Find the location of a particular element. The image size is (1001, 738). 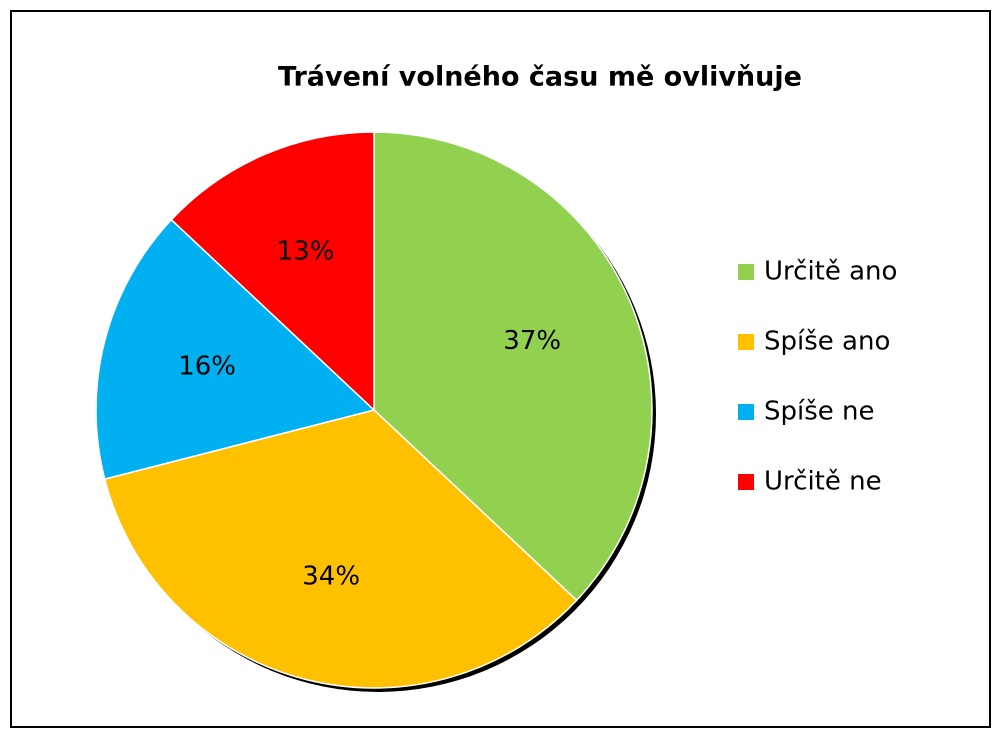

slice-label: 34% is located at coordinates (331, 576).